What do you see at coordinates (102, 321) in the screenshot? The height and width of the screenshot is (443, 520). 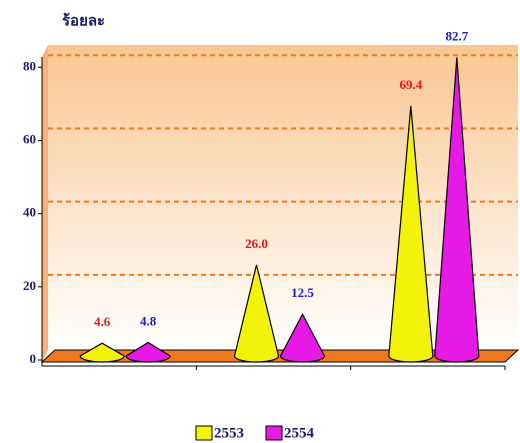 I see `data-label: 4.6` at bounding box center [102, 321].